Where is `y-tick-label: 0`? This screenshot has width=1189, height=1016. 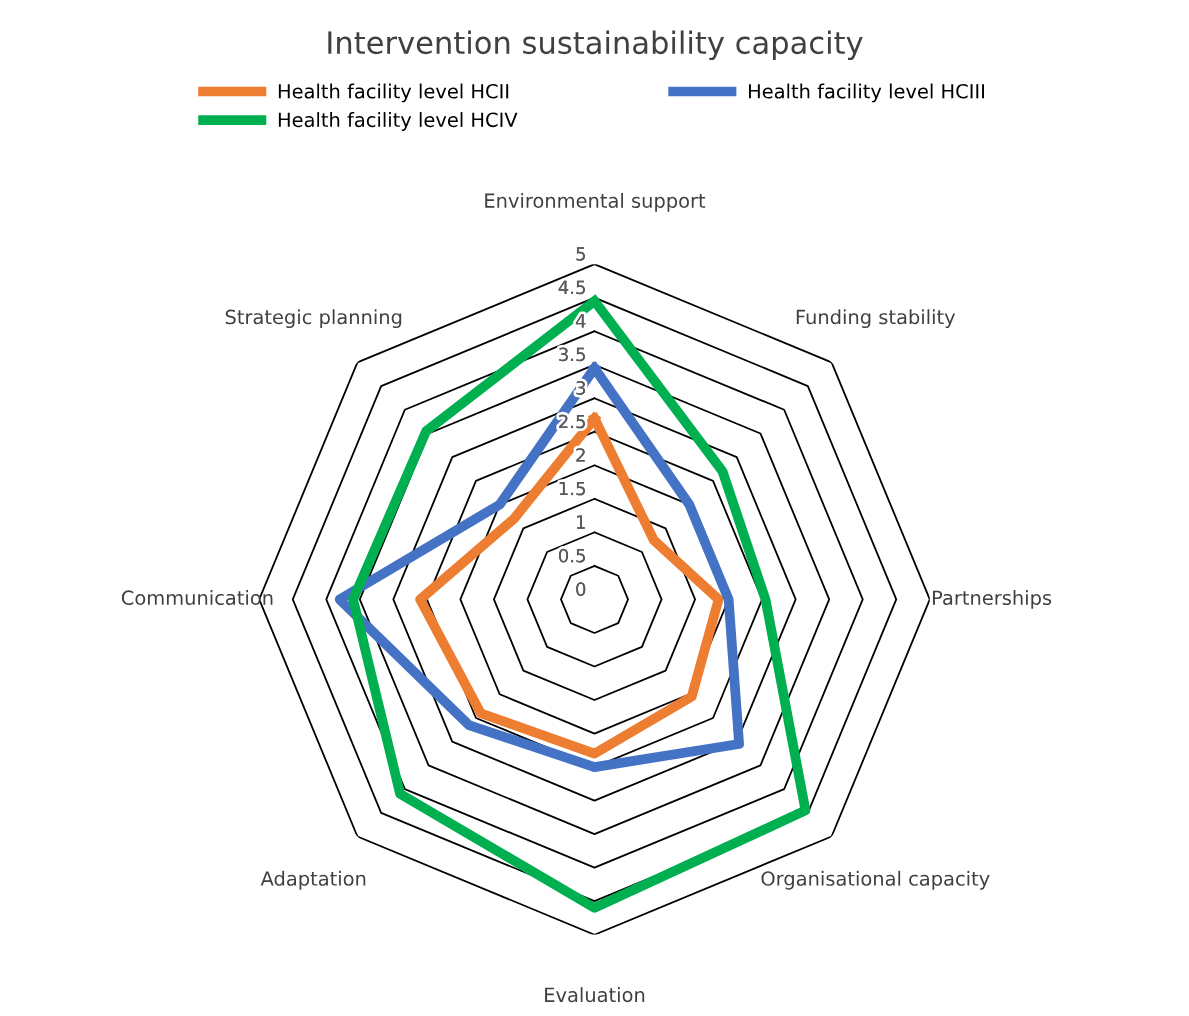
y-tick-label: 0 is located at coordinates (581, 589).